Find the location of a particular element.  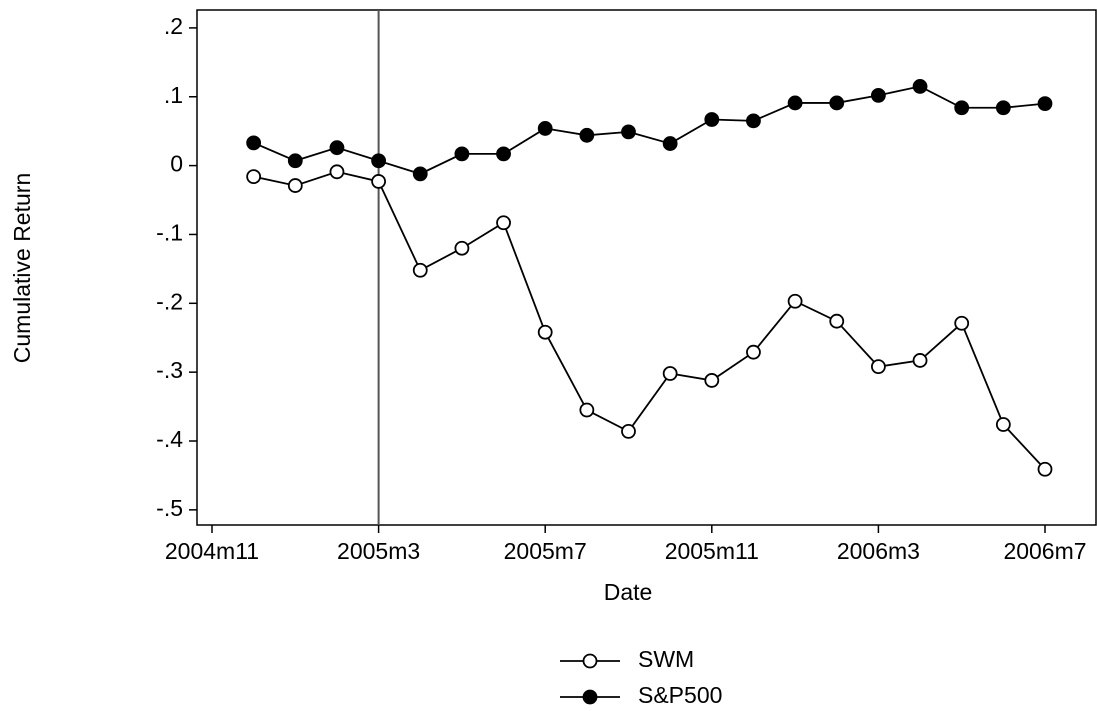

x-tick-label: 2006m7 is located at coordinates (1044, 551).